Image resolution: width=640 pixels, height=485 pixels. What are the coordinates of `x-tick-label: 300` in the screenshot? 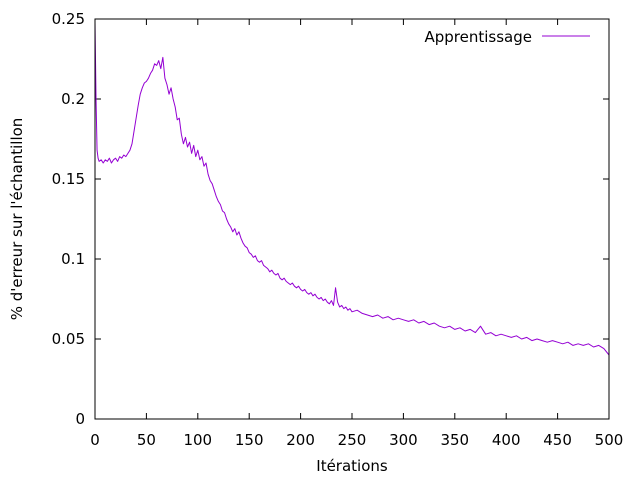 It's located at (403, 440).